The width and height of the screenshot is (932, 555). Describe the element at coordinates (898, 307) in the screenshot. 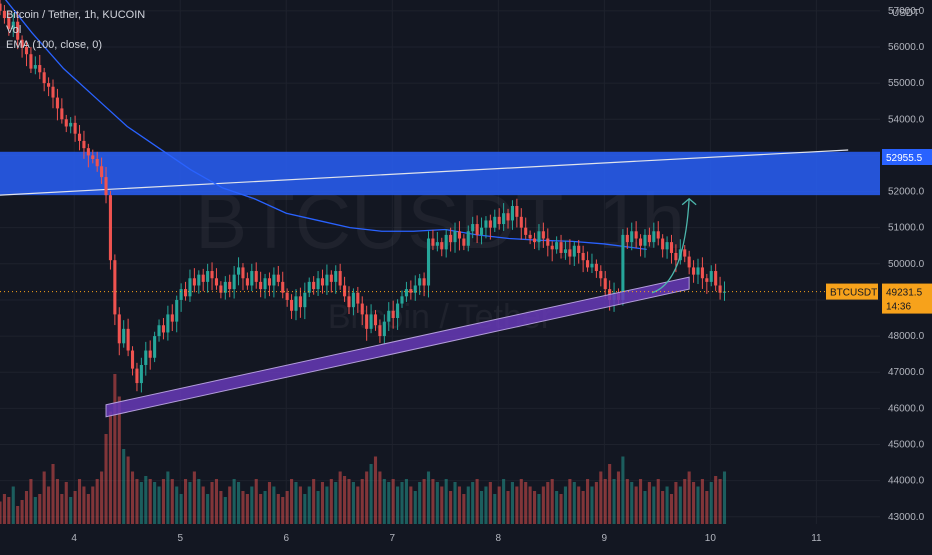

I see `countdown-text: 14:36` at that location.